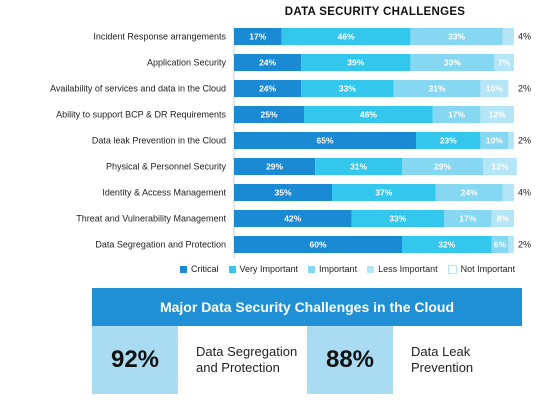 The image size is (552, 407). I want to click on category-label: Data leak Prevention in the Cloud, so click(159, 141).